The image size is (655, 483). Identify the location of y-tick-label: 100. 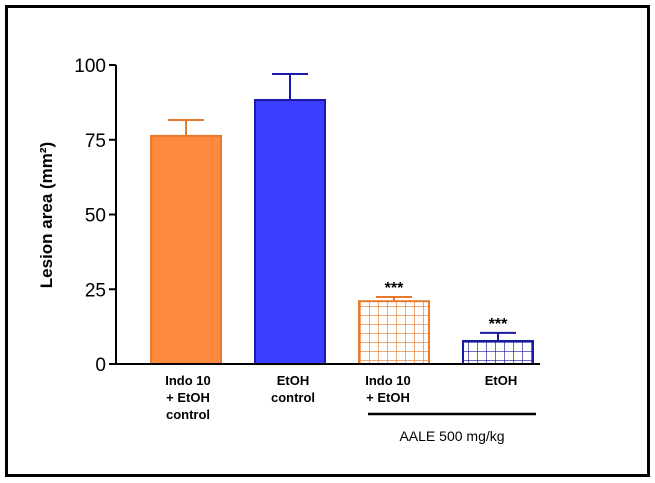
(90, 66).